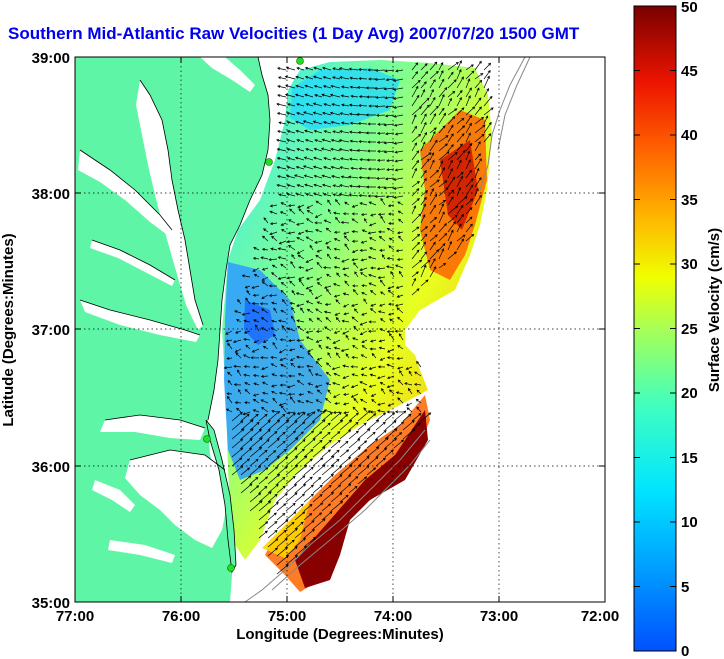 This screenshot has height=659, width=724. What do you see at coordinates (689, 329) in the screenshot?
I see `colorbar-tick-label: 25` at bounding box center [689, 329].